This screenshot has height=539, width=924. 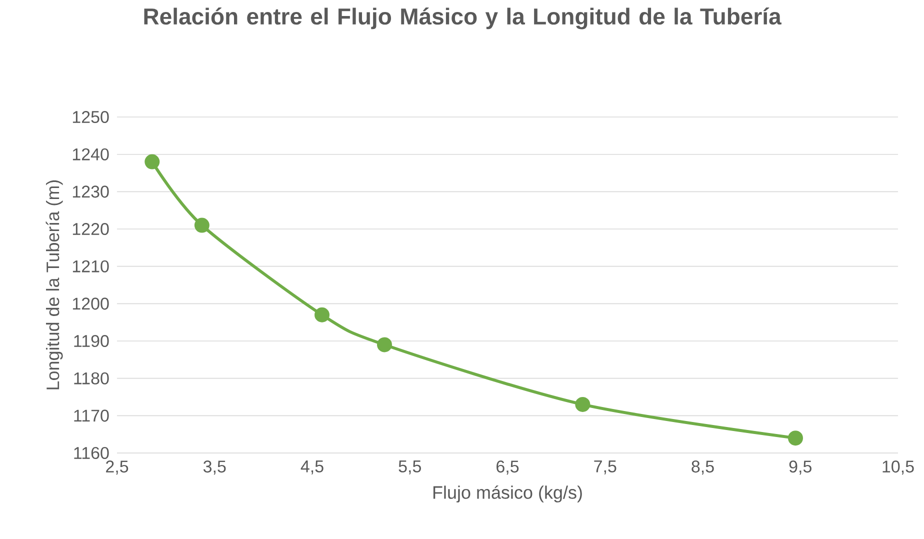 What do you see at coordinates (409, 467) in the screenshot?
I see `x-tick-label: 5,5` at bounding box center [409, 467].